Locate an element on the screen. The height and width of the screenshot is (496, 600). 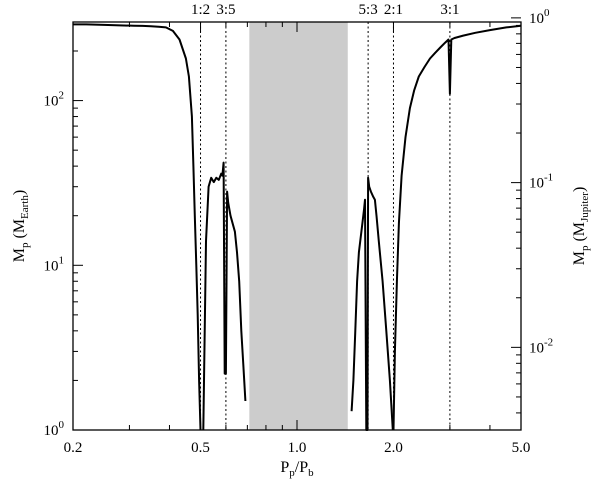
y-axis-label-right: Mp (MJupiter) is located at coordinates (581, 226).